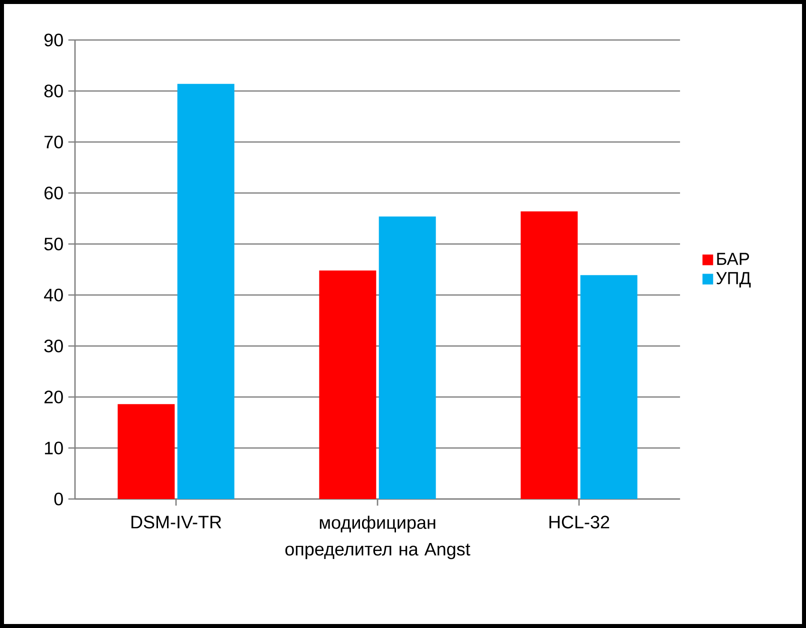  Describe the element at coordinates (58, 499) in the screenshot. I see `y-tick-label: 0` at that location.